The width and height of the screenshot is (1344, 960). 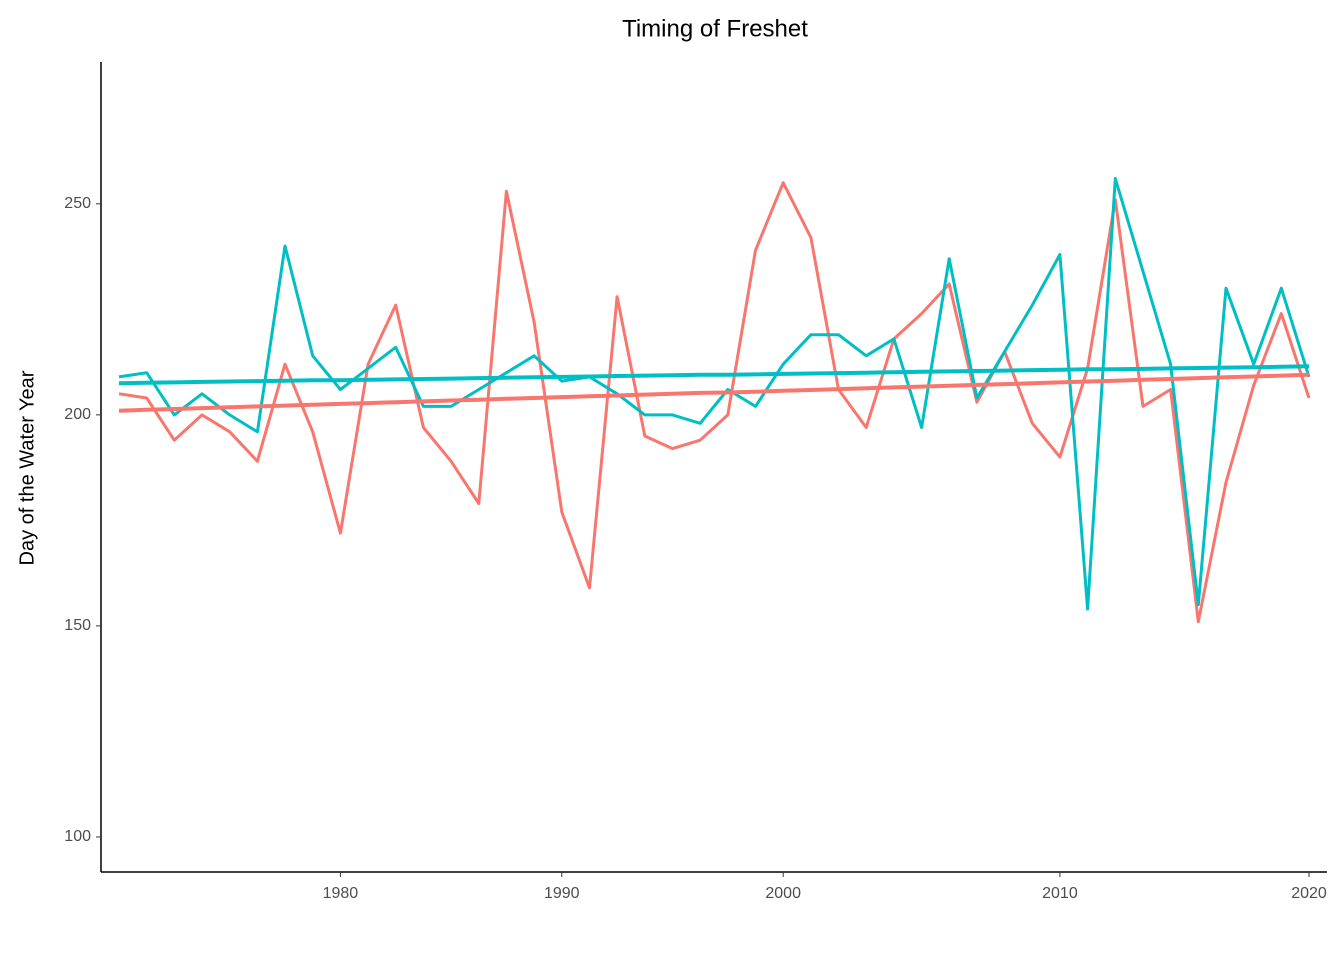 What do you see at coordinates (77, 203) in the screenshot?
I see `y-tick-label: 250` at bounding box center [77, 203].